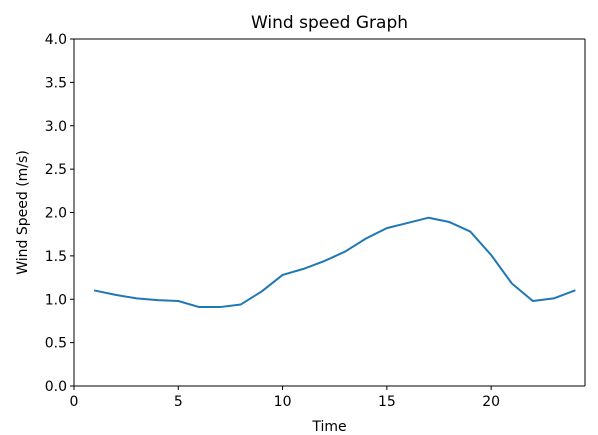 The height and width of the screenshot is (435, 598). Describe the element at coordinates (56, 344) in the screenshot. I see `y-tick-label: 0.5` at that location.